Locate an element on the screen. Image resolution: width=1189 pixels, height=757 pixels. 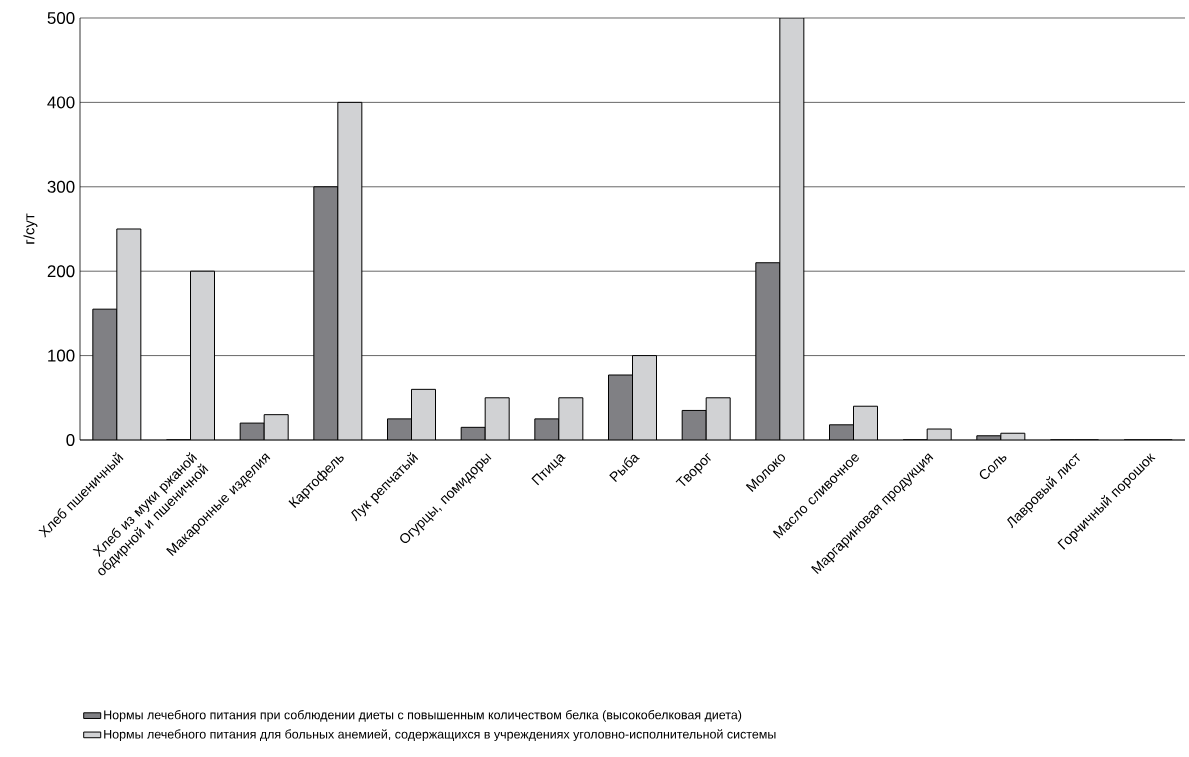
y-tick-label: 500 is located at coordinates (61, 17).